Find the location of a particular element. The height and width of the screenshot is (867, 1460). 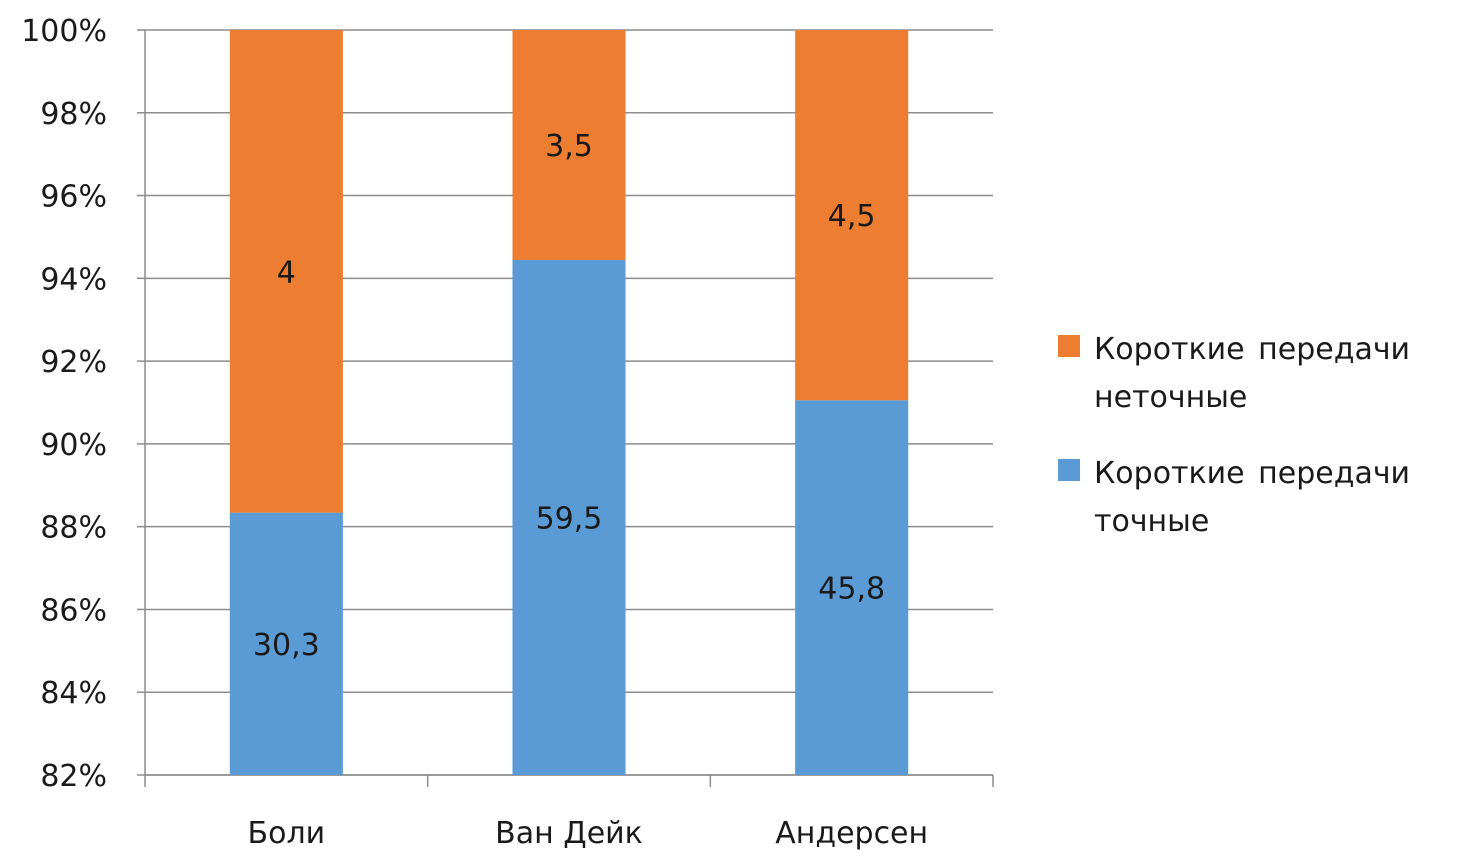

data-label: 4 is located at coordinates (286, 272).